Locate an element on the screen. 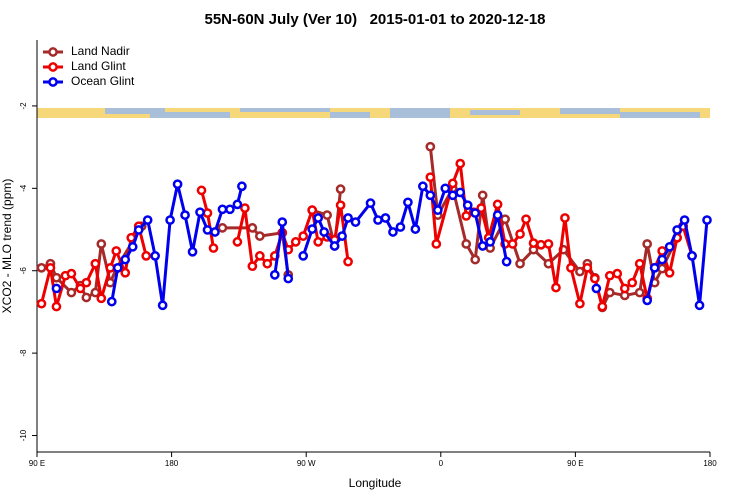 The height and width of the screenshot is (500, 750). map-strip is located at coordinates (373, 113).